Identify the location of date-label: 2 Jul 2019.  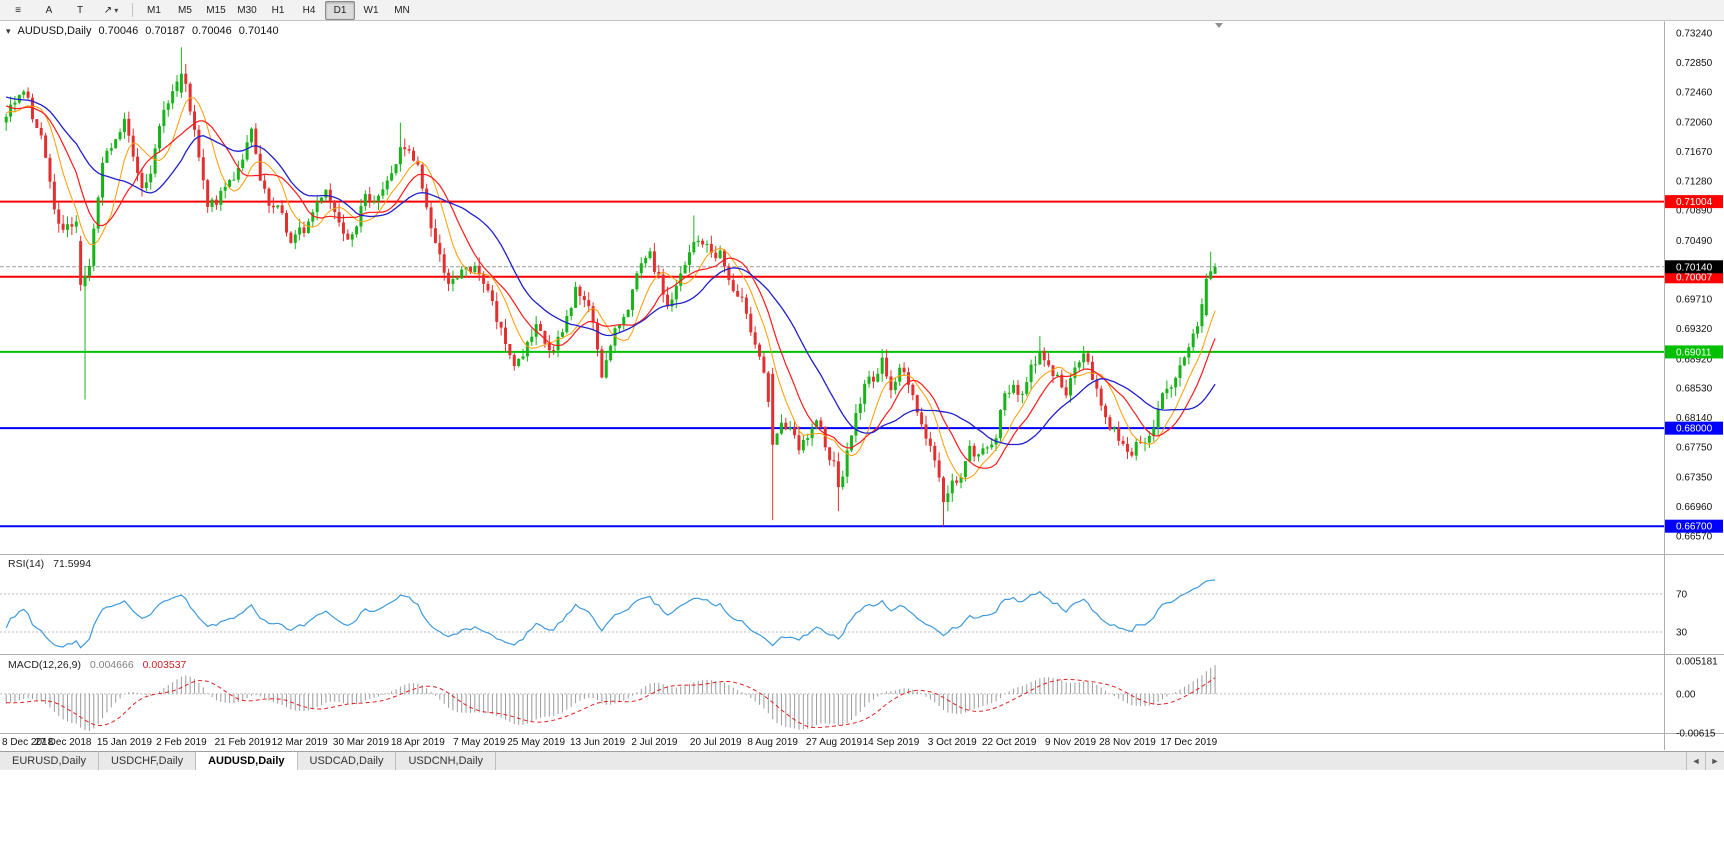
(654, 742).